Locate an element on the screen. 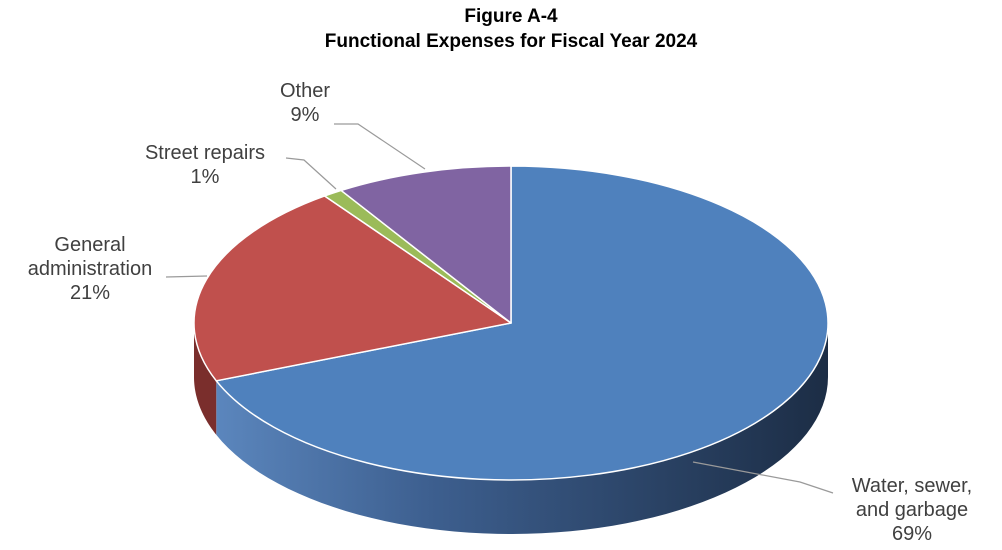  slice-category-label-1: administration is located at coordinates (90, 269).